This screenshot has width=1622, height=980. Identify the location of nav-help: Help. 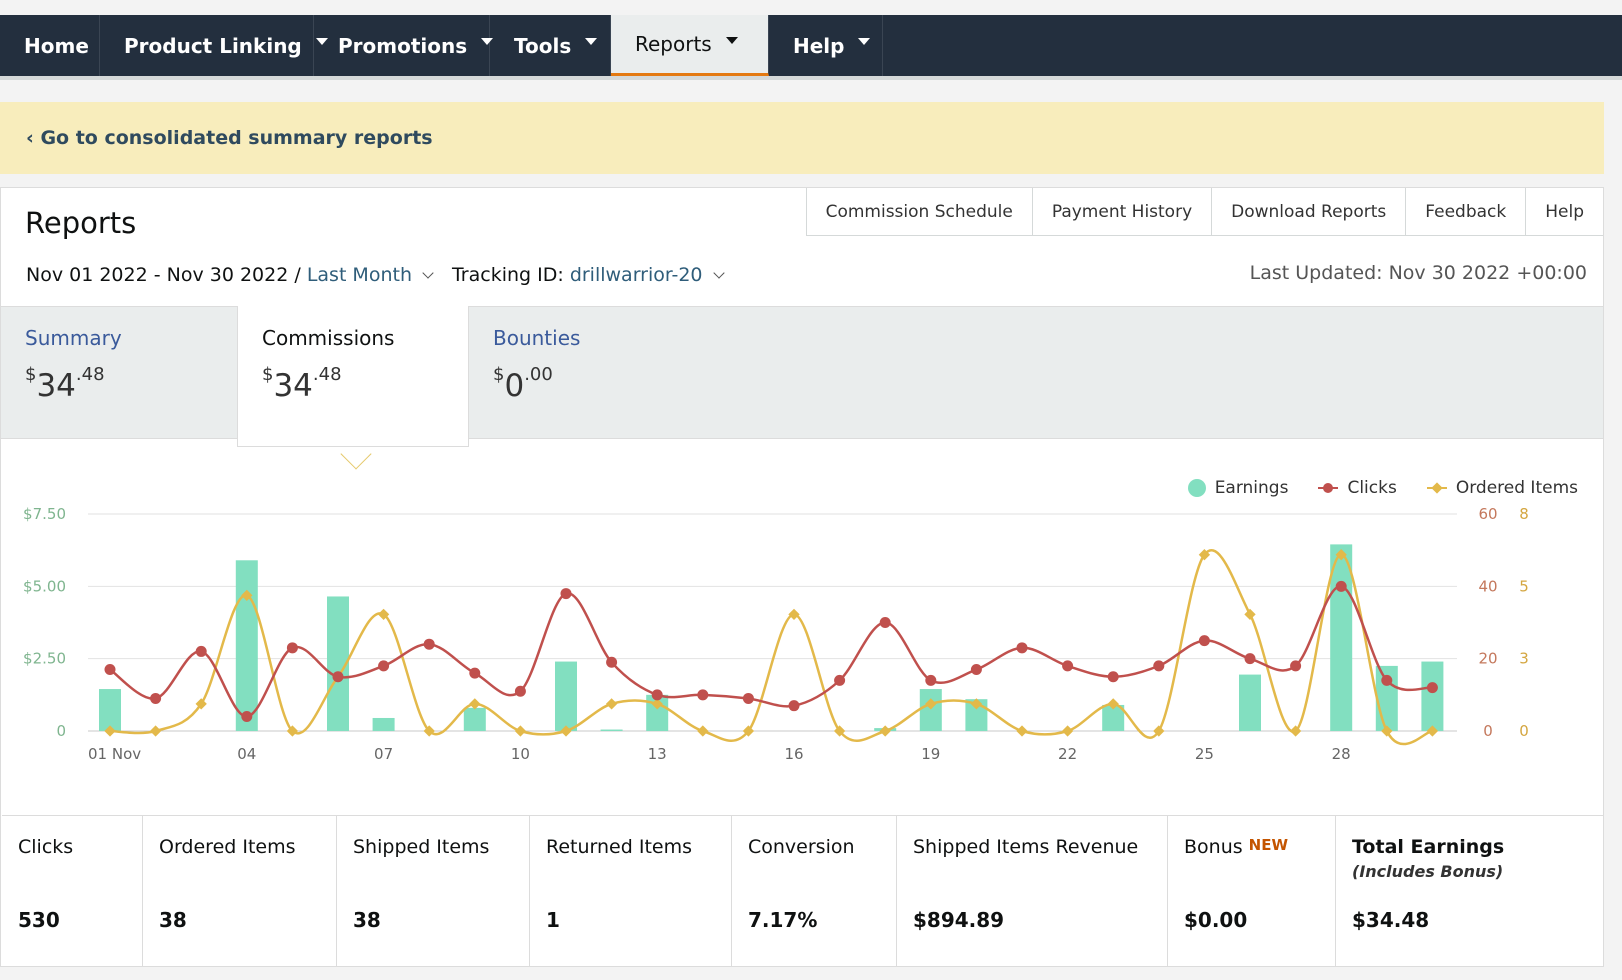
(826, 45).